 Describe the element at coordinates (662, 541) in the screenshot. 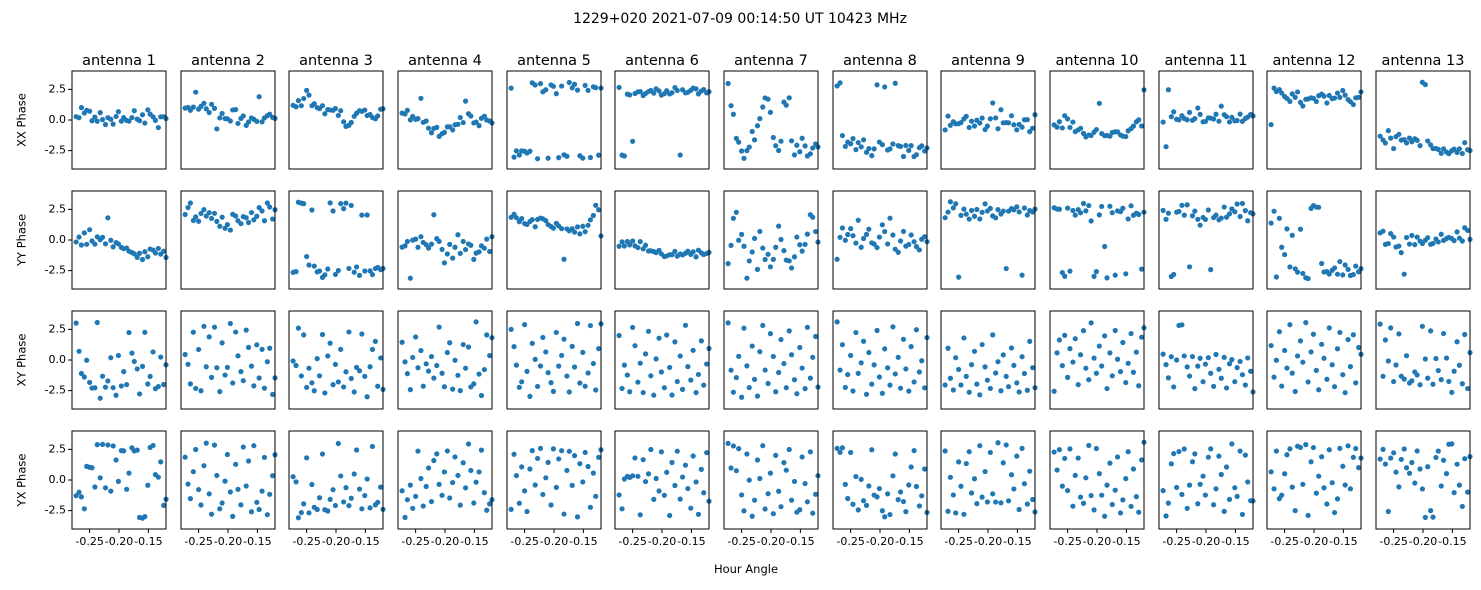

I see `x-tick-label: -0.20` at that location.